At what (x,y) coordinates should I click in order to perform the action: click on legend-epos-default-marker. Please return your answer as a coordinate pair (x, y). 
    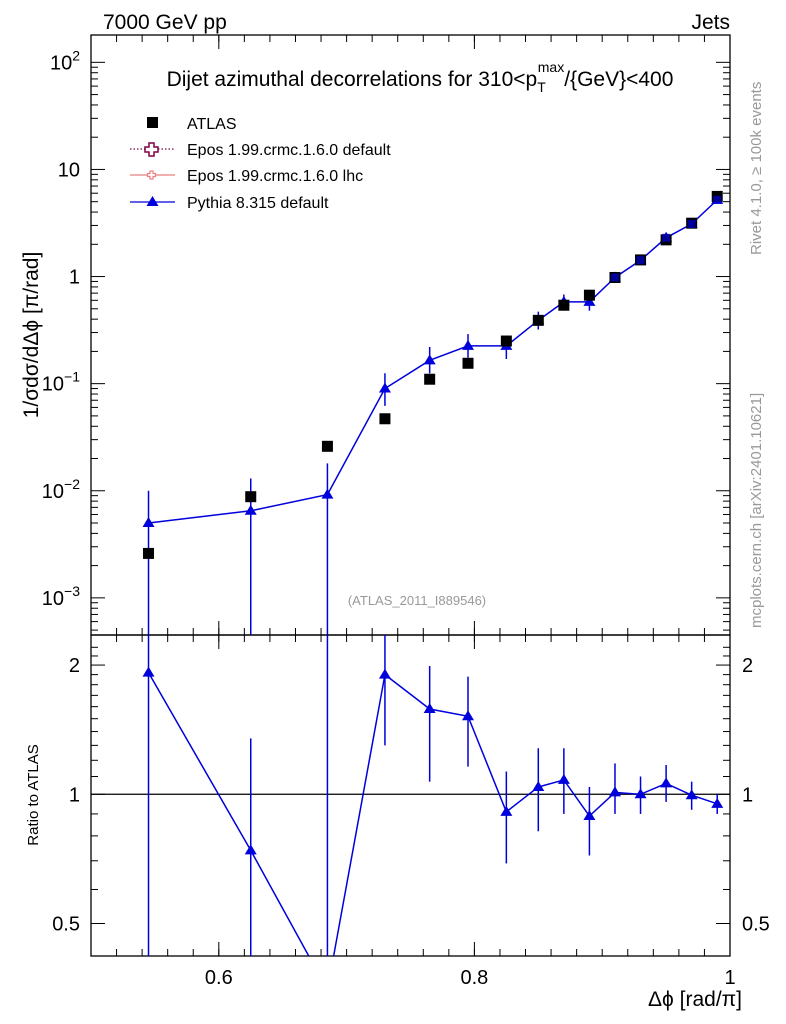
    Looking at the image, I should click on (151, 149).